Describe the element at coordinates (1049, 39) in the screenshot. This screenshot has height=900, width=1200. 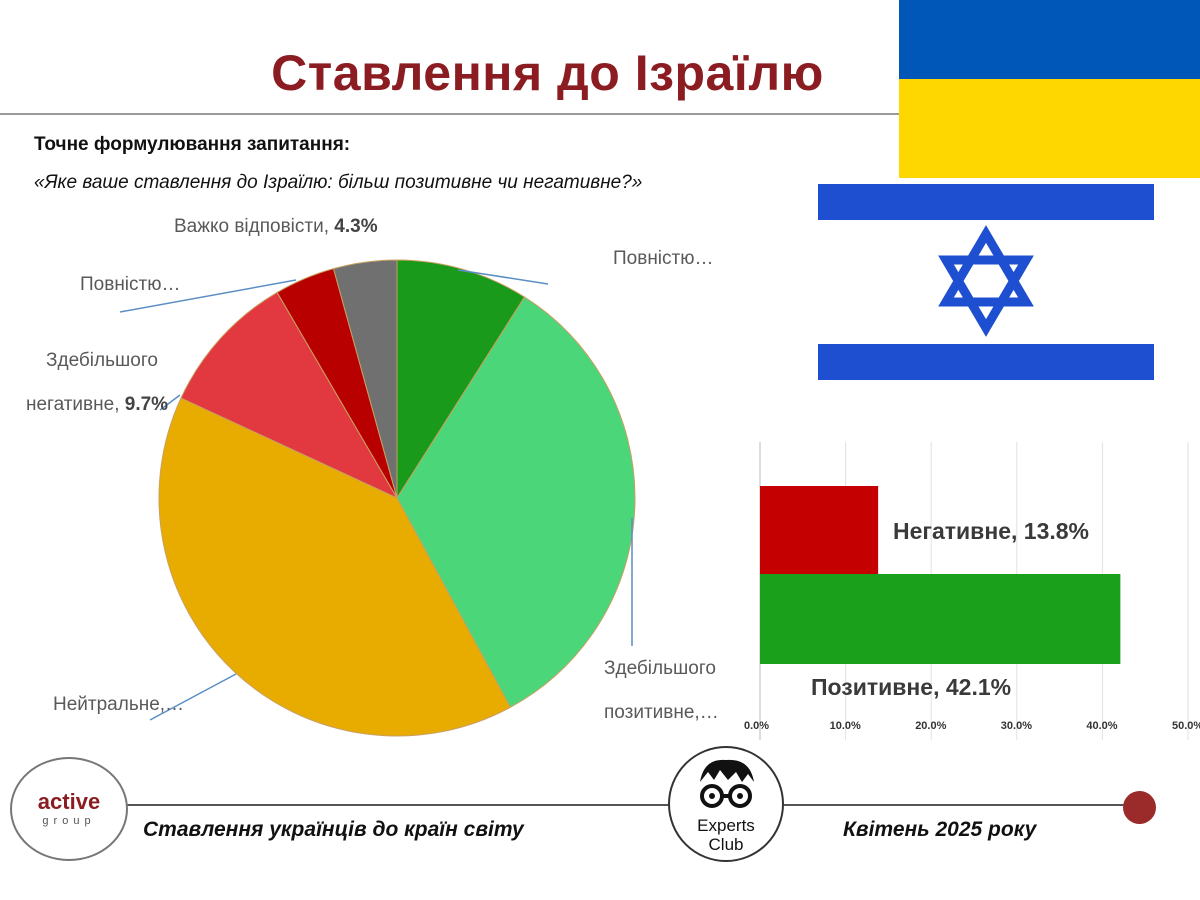
I see `ukraine-flag-blue` at that location.